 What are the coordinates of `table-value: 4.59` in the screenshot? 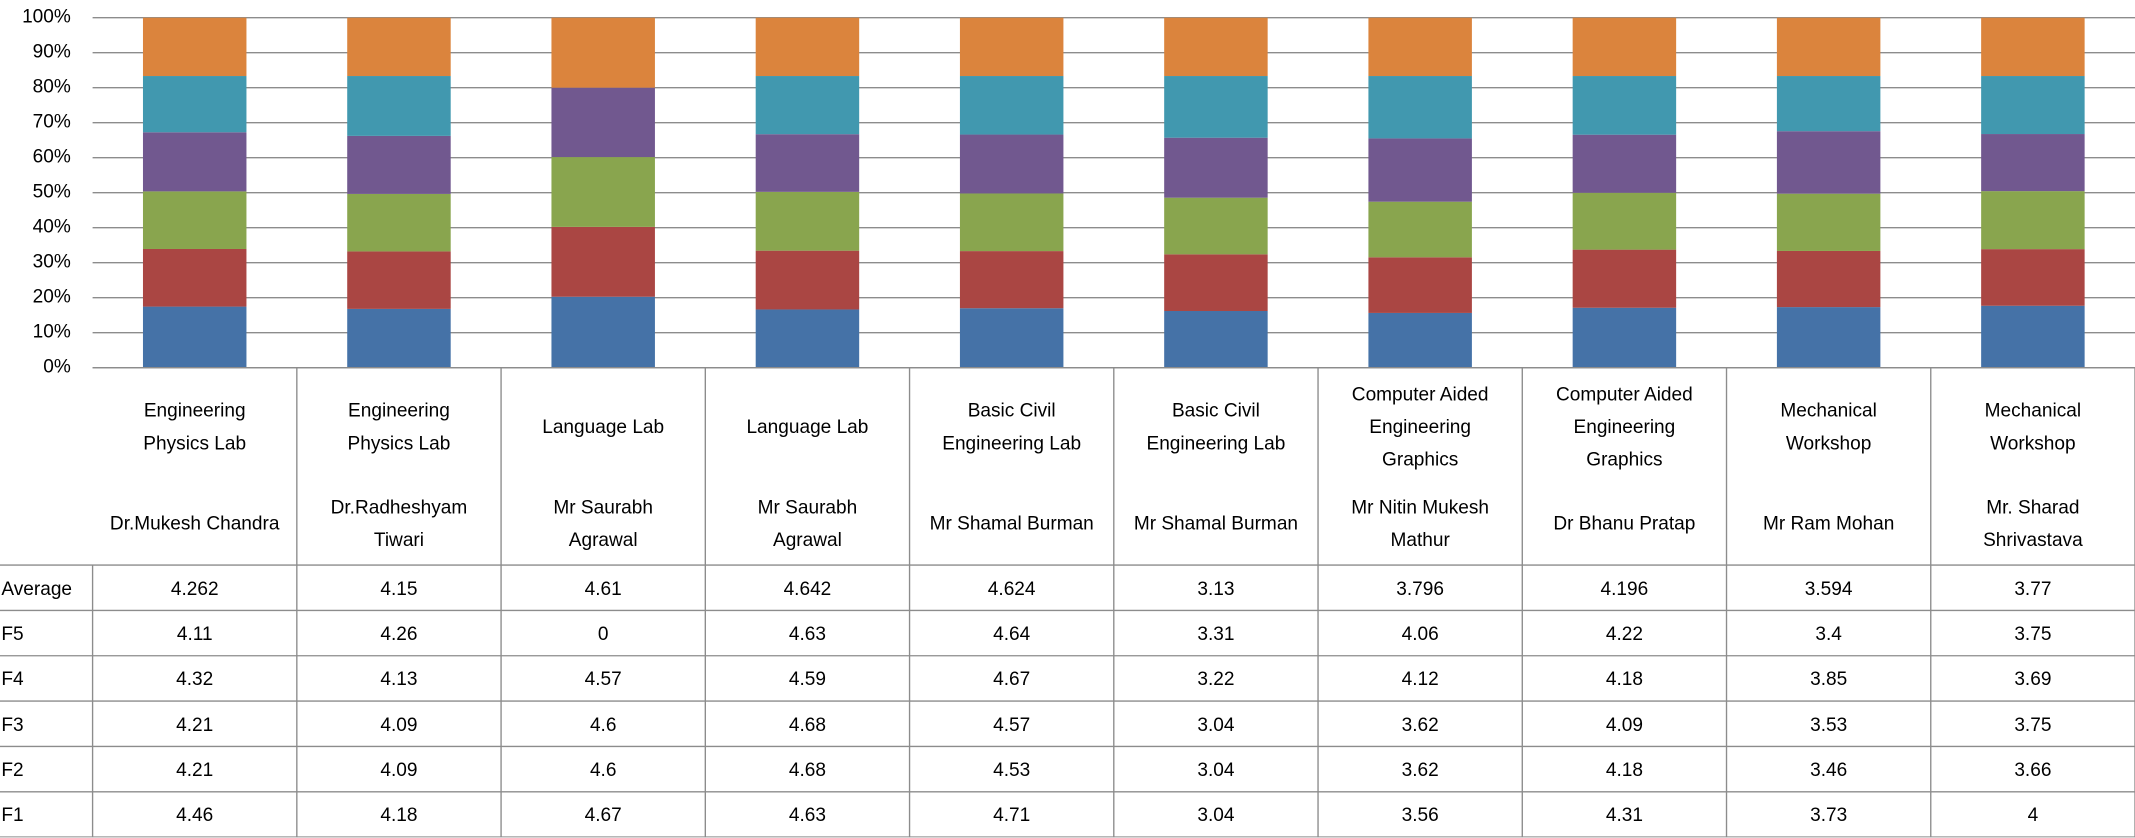 It's located at (807, 678).